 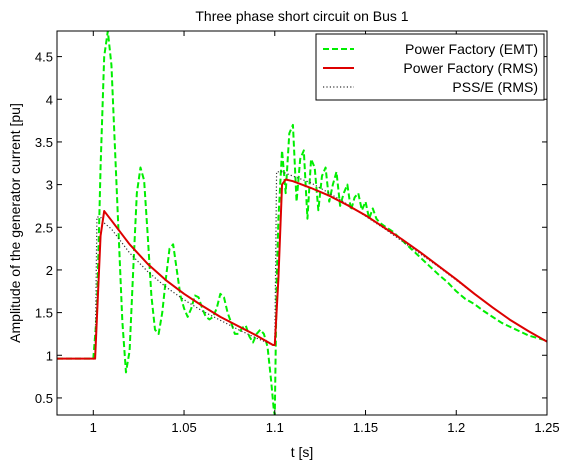 What do you see at coordinates (183, 427) in the screenshot?
I see `x-tick-label: 1.05` at bounding box center [183, 427].